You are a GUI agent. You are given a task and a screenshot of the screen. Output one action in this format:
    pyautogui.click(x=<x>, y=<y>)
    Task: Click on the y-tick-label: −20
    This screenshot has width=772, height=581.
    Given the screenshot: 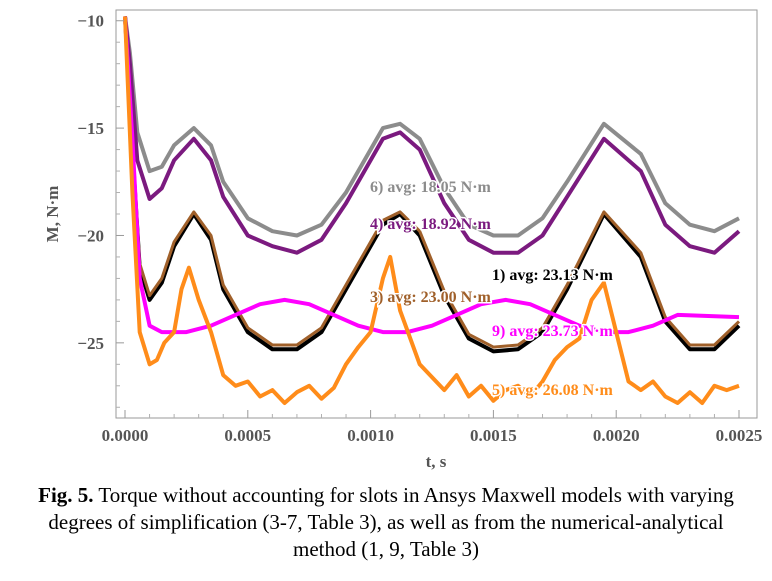 What is the action you would take?
    pyautogui.click(x=90, y=235)
    